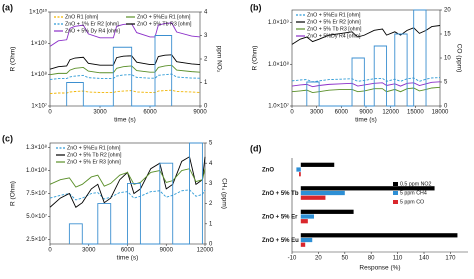 The width and height of the screenshot is (474, 279). Describe the element at coordinates (447, 11) in the screenshot. I see `y2-tick-label: 20` at that location.